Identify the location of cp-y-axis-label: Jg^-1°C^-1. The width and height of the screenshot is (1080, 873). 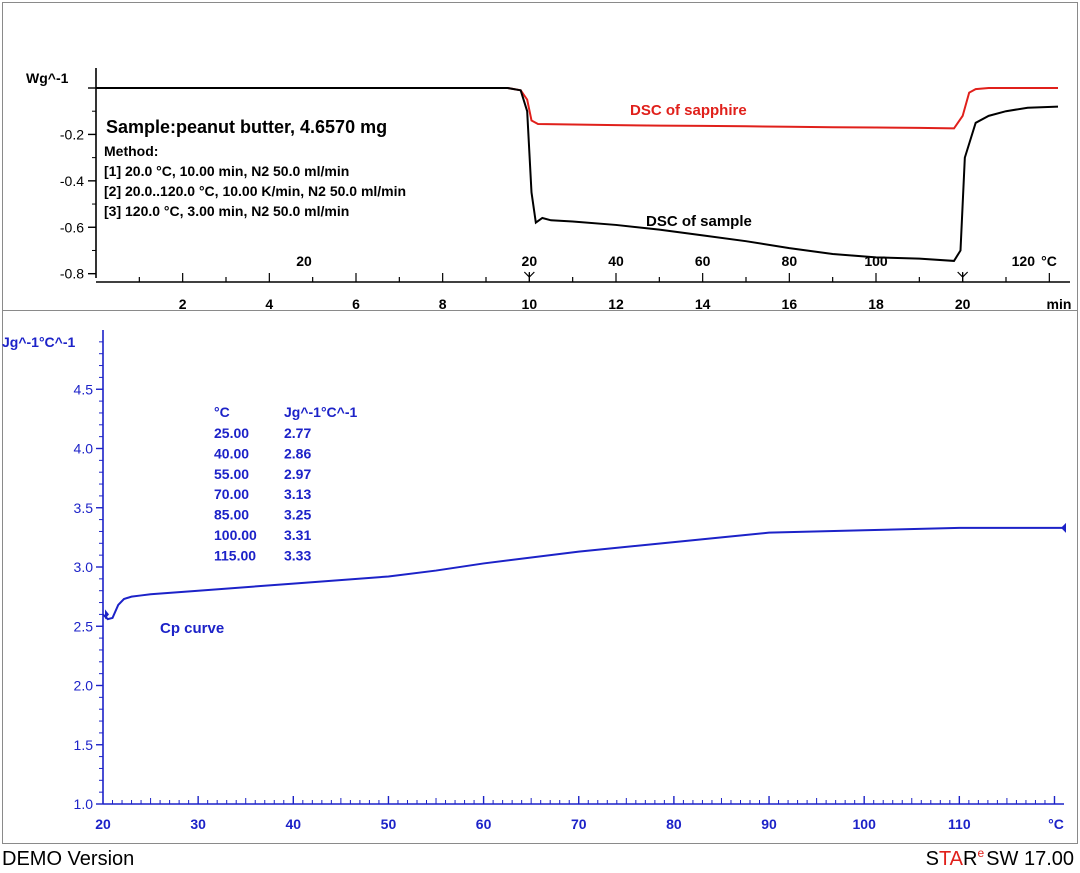
(39, 342).